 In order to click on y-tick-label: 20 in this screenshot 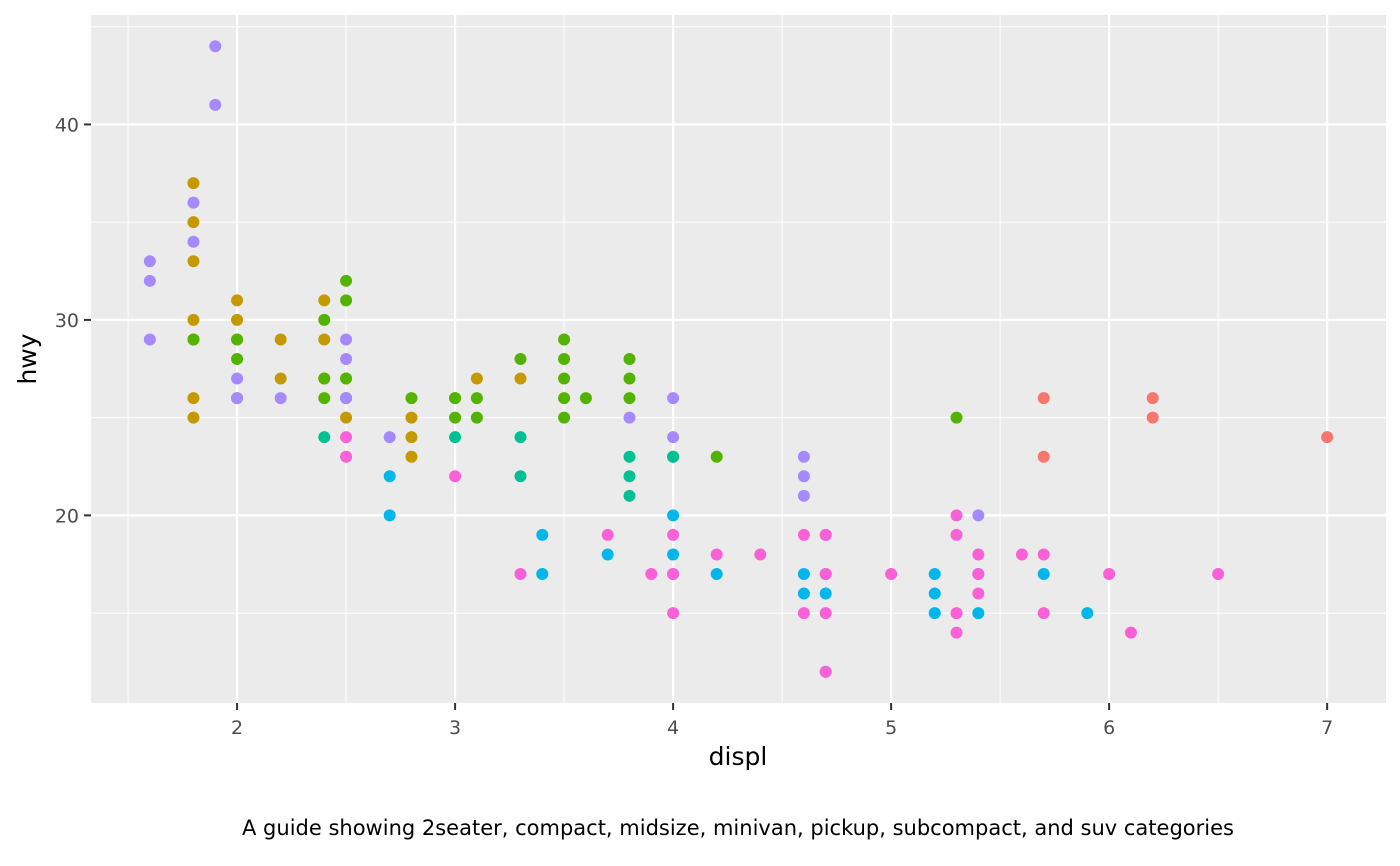, I will do `click(67, 516)`.